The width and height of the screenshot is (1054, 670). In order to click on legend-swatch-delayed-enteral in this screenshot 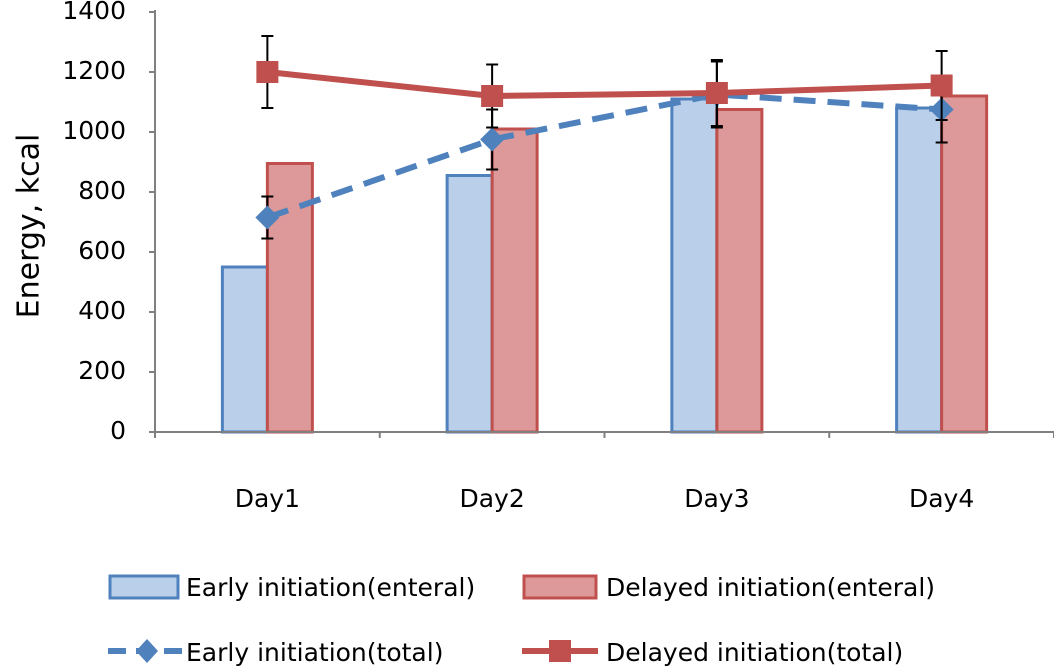, I will do `click(560, 587)`.